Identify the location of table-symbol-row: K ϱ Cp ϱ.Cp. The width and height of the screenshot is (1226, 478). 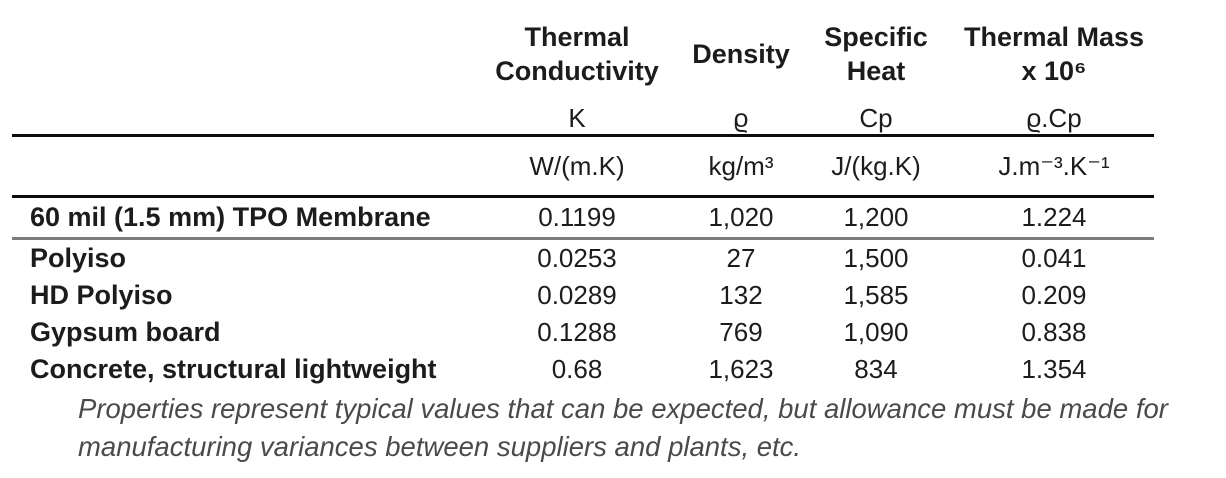
(583, 118).